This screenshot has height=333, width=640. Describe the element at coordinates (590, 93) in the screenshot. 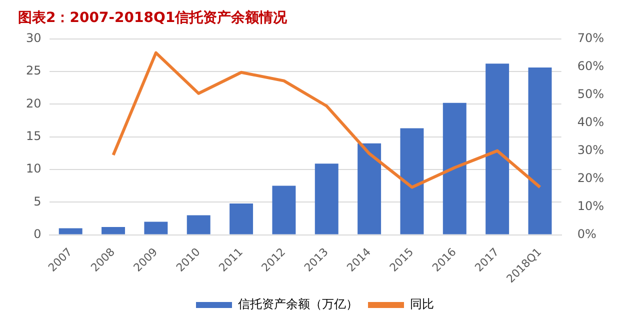

I see `y2-tick-label: 50%` at that location.